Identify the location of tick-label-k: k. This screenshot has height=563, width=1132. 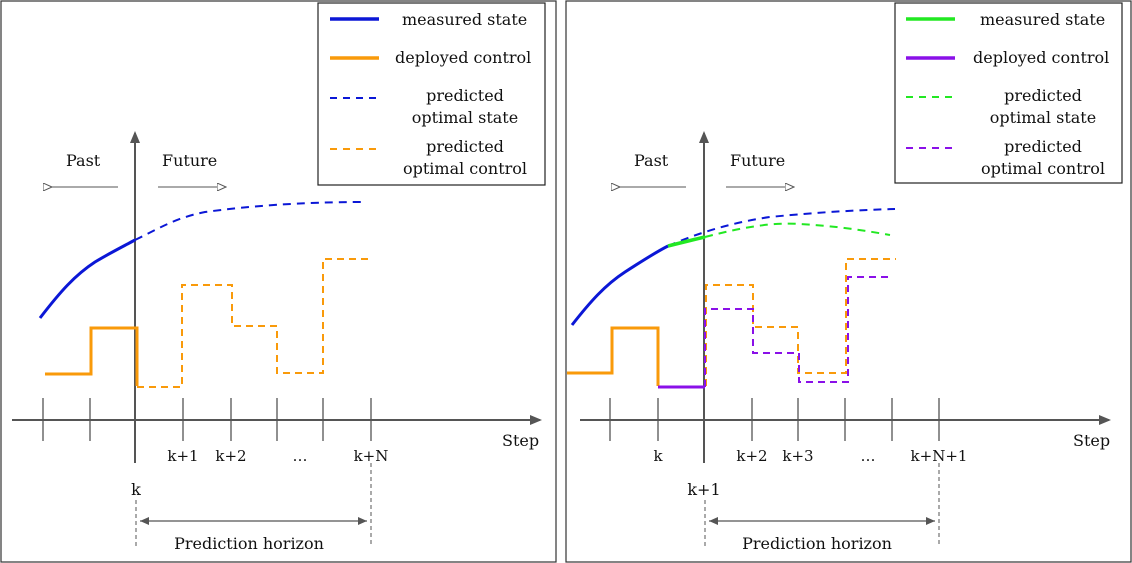
(658, 456).